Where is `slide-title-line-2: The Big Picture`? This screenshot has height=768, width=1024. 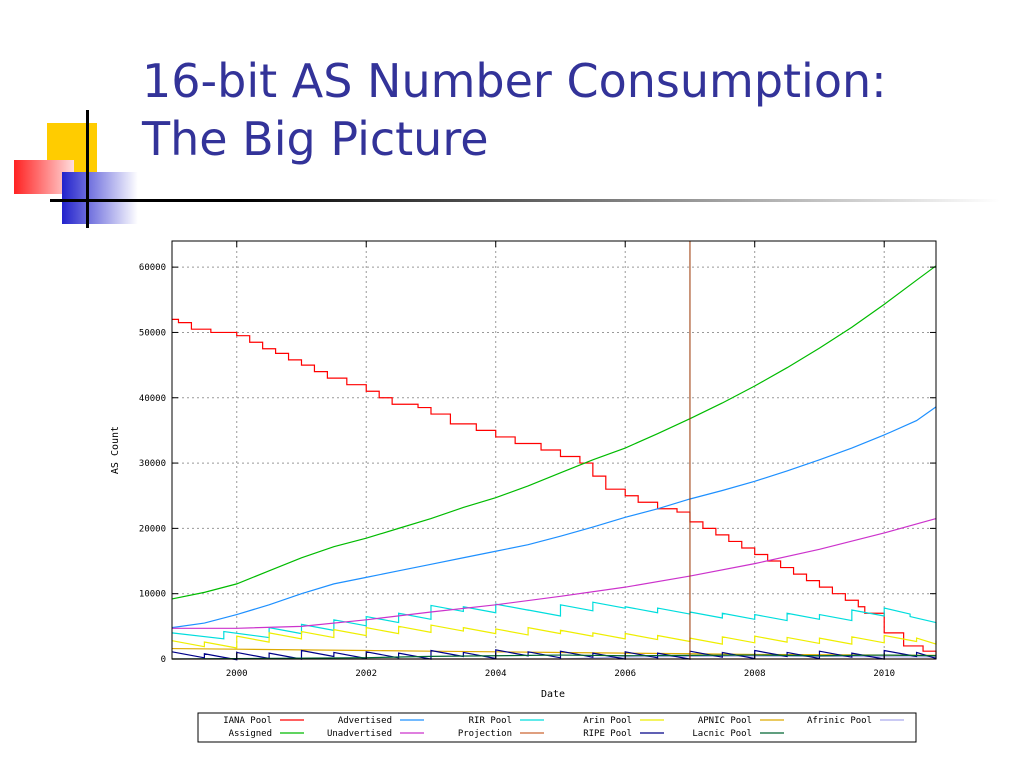
slide-title-line-2: The Big Picture is located at coordinates (315, 139).